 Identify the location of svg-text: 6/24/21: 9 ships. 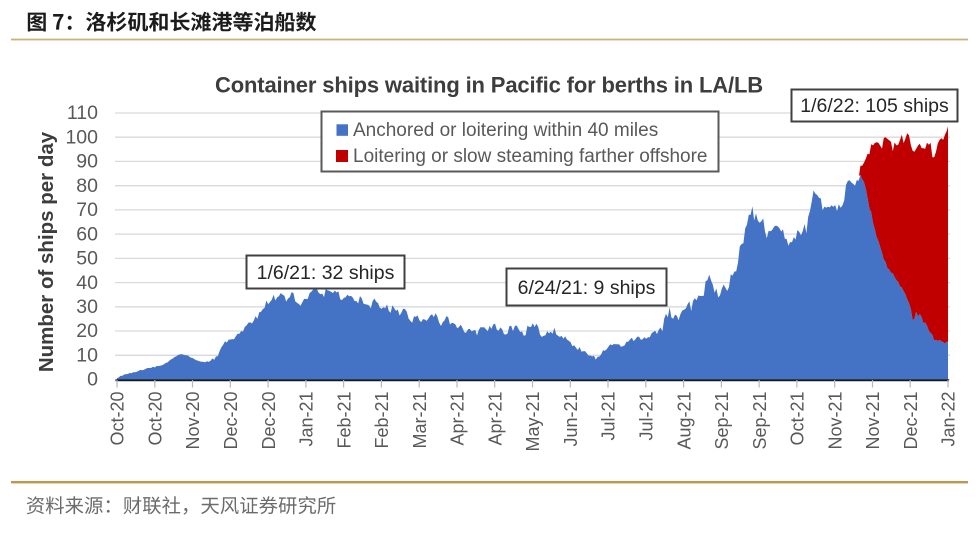
(587, 288).